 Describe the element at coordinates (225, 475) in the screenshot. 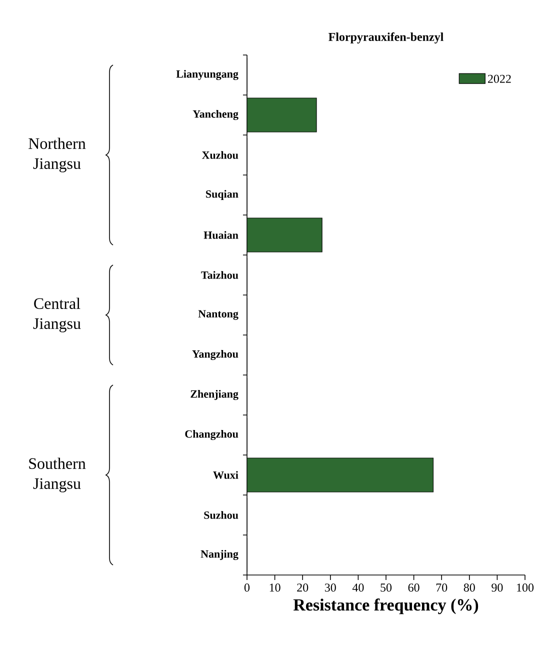

I see `y-tick-label: Wuxi` at that location.